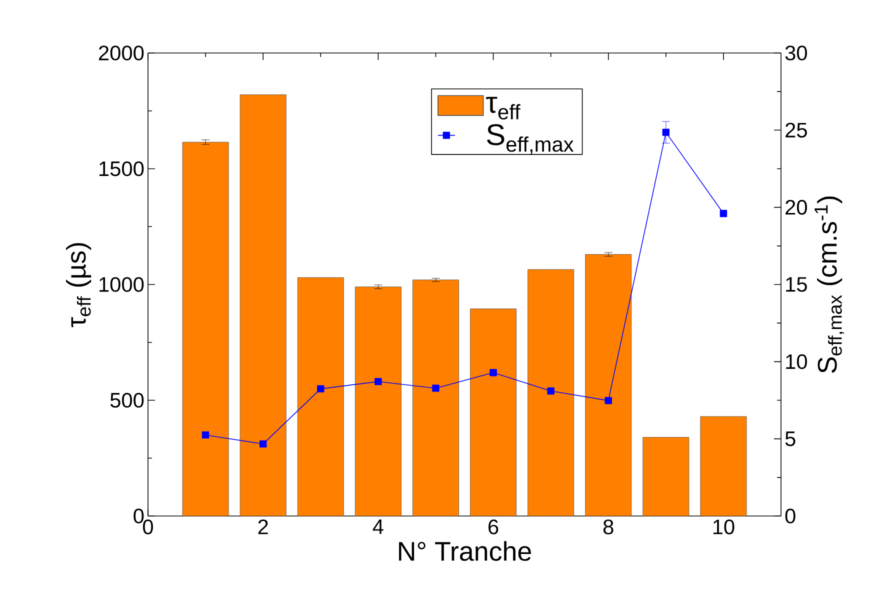 Image resolution: width=894 pixels, height=604 pixels. I want to click on x-tick-label: 2, so click(263, 527).